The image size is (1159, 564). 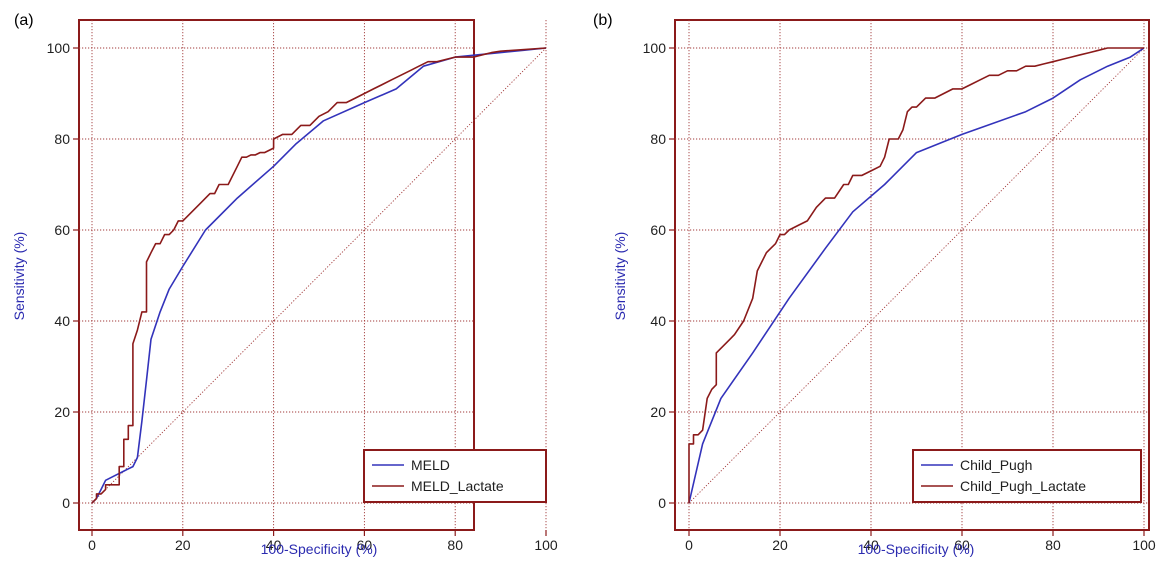 What do you see at coordinates (1023, 486) in the screenshot?
I see `legend-label: Child_Pugh_Lactate` at bounding box center [1023, 486].